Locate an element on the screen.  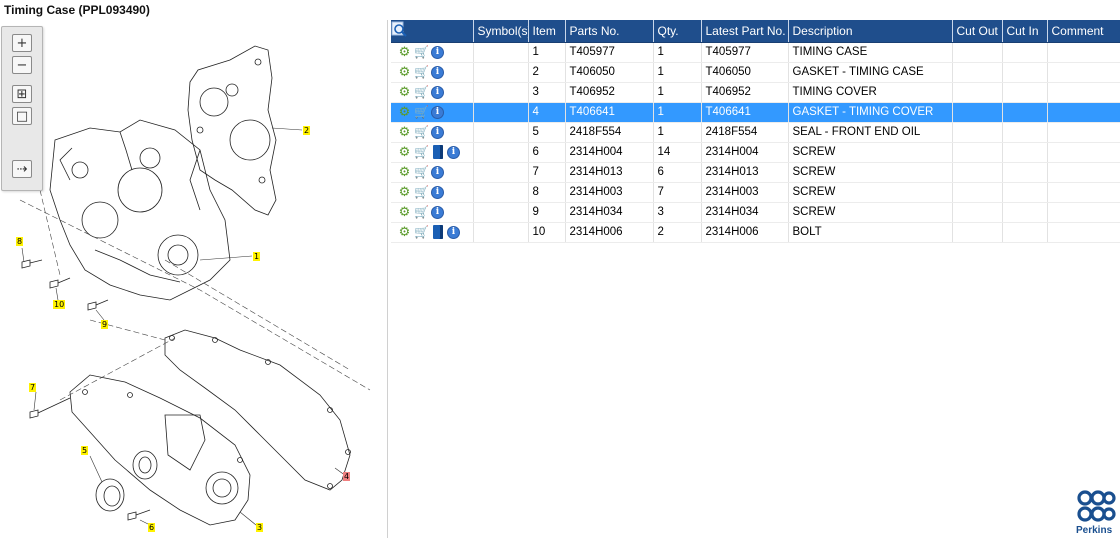
actual-size-icon: □ is located at coordinates (22, 116).